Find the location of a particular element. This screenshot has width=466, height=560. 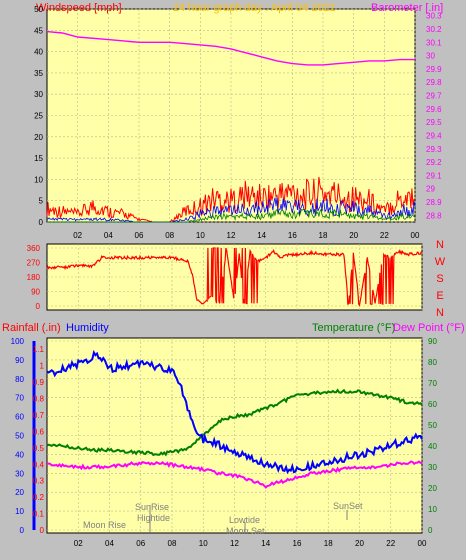

humidity-tick-label: 50 is located at coordinates (19, 436).